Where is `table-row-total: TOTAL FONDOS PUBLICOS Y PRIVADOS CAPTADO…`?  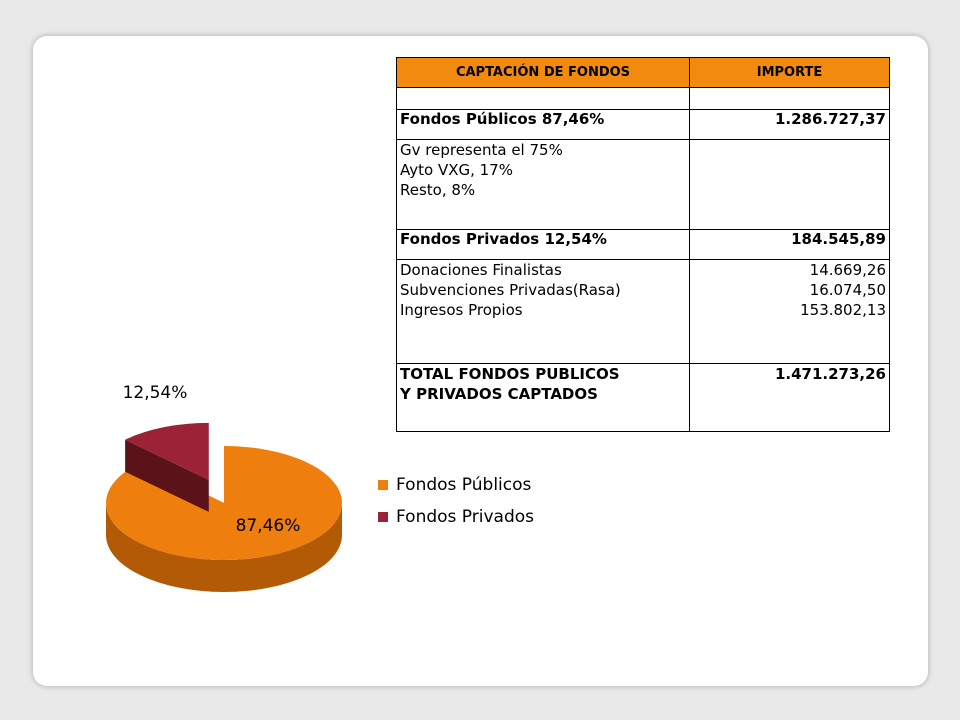
table-row-total: TOTAL FONDOS PUBLICOS Y PRIVADOS CAPTADO… is located at coordinates (643, 397).